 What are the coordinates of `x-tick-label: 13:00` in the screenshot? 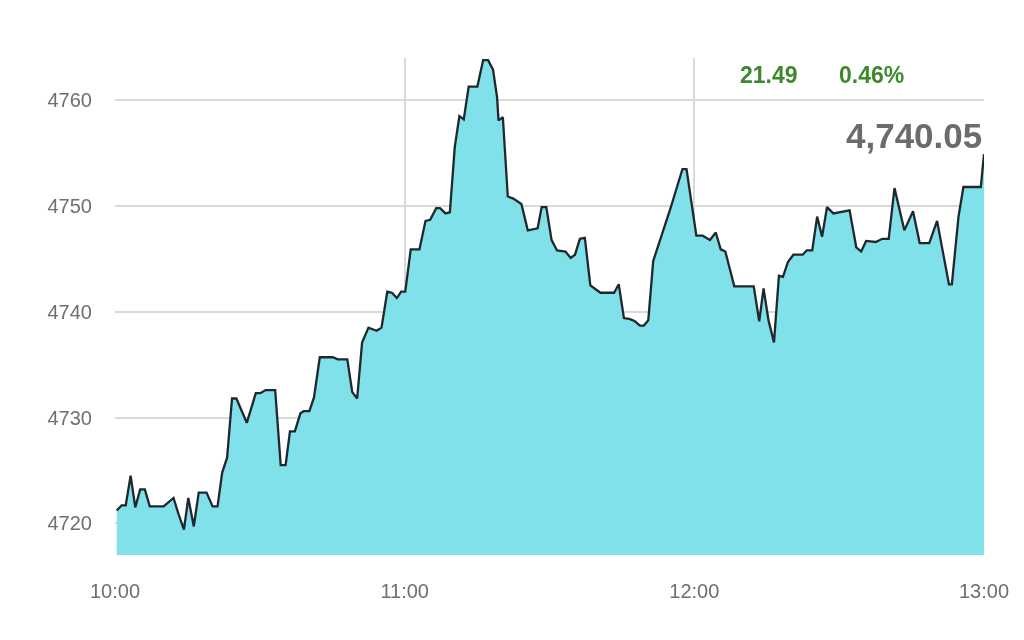 It's located at (984, 591).